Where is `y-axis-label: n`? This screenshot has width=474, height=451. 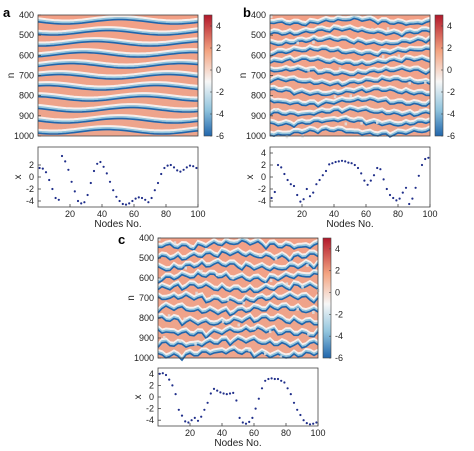 y-axis-label: n is located at coordinates (131, 298).